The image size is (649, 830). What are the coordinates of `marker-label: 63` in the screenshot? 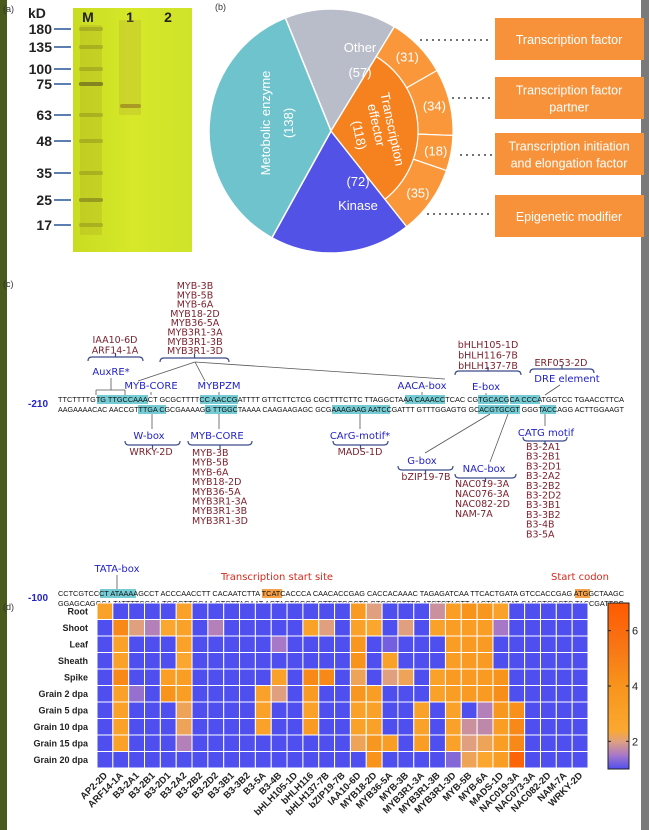 It's located at (44, 115).